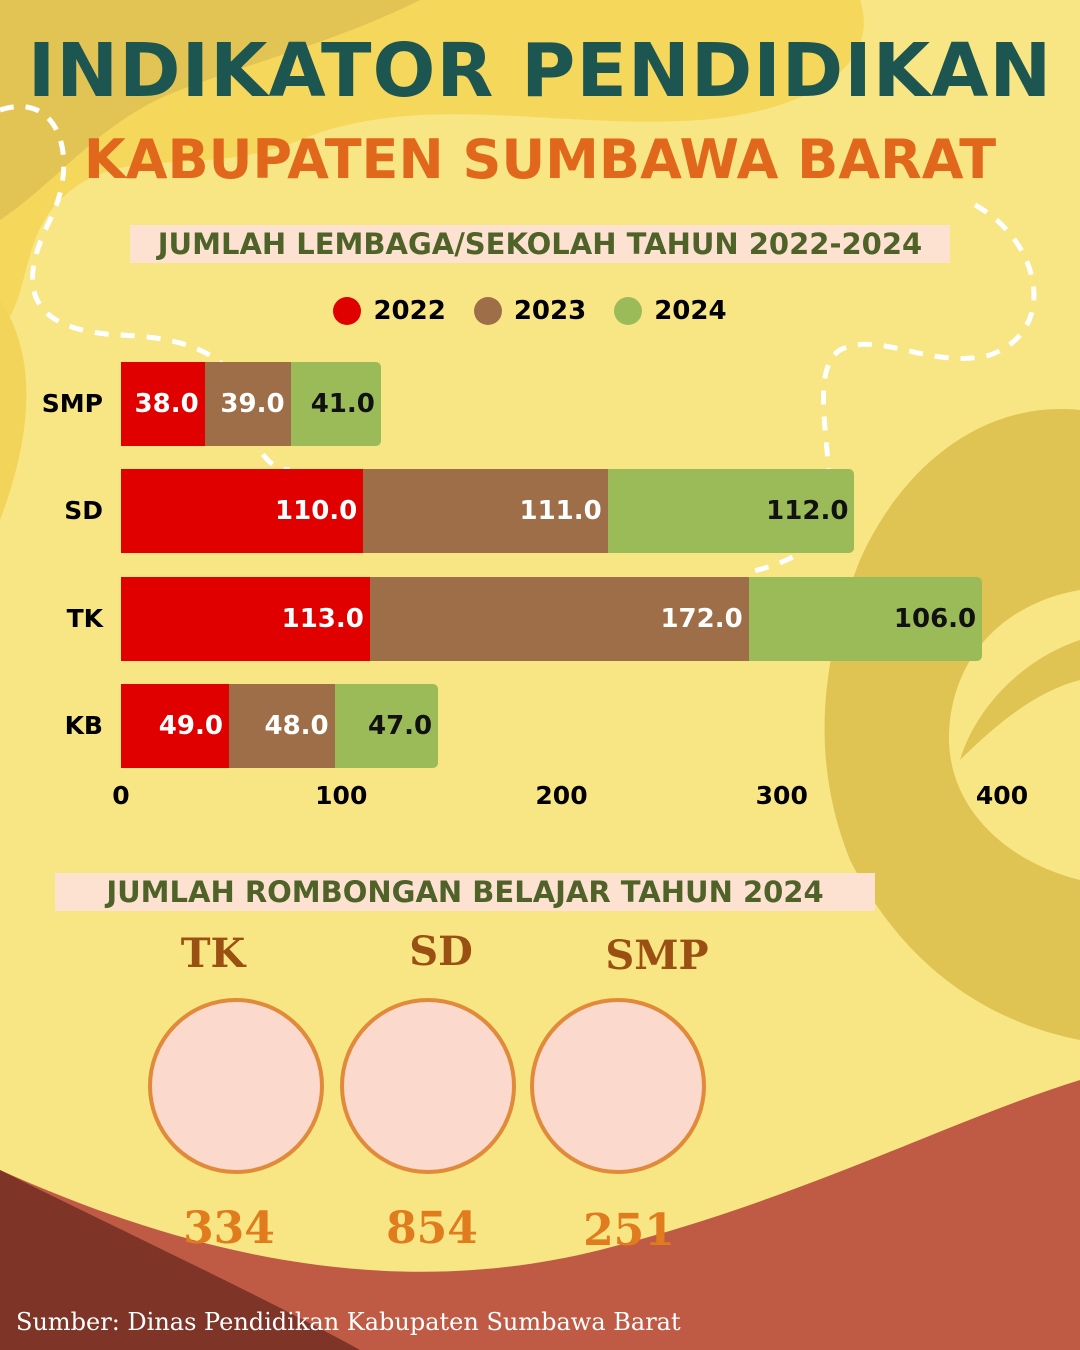 This screenshot has width=1080, height=1350. I want to click on data-label: 41.0, so click(342, 404).